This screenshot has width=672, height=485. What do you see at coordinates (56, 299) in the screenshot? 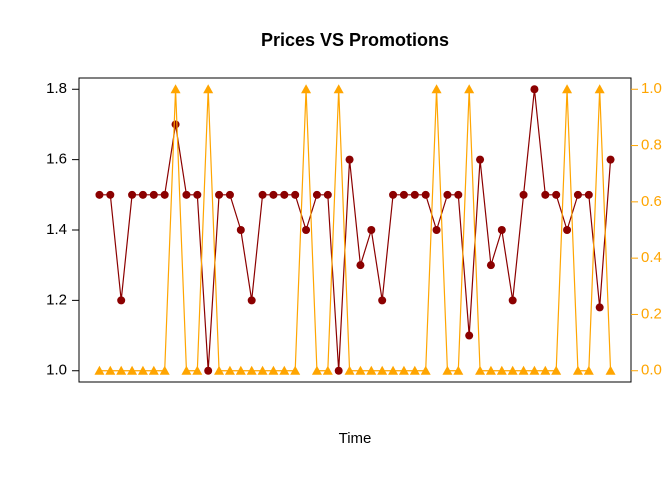
I see `y-tick-label: 1.2` at bounding box center [56, 299].